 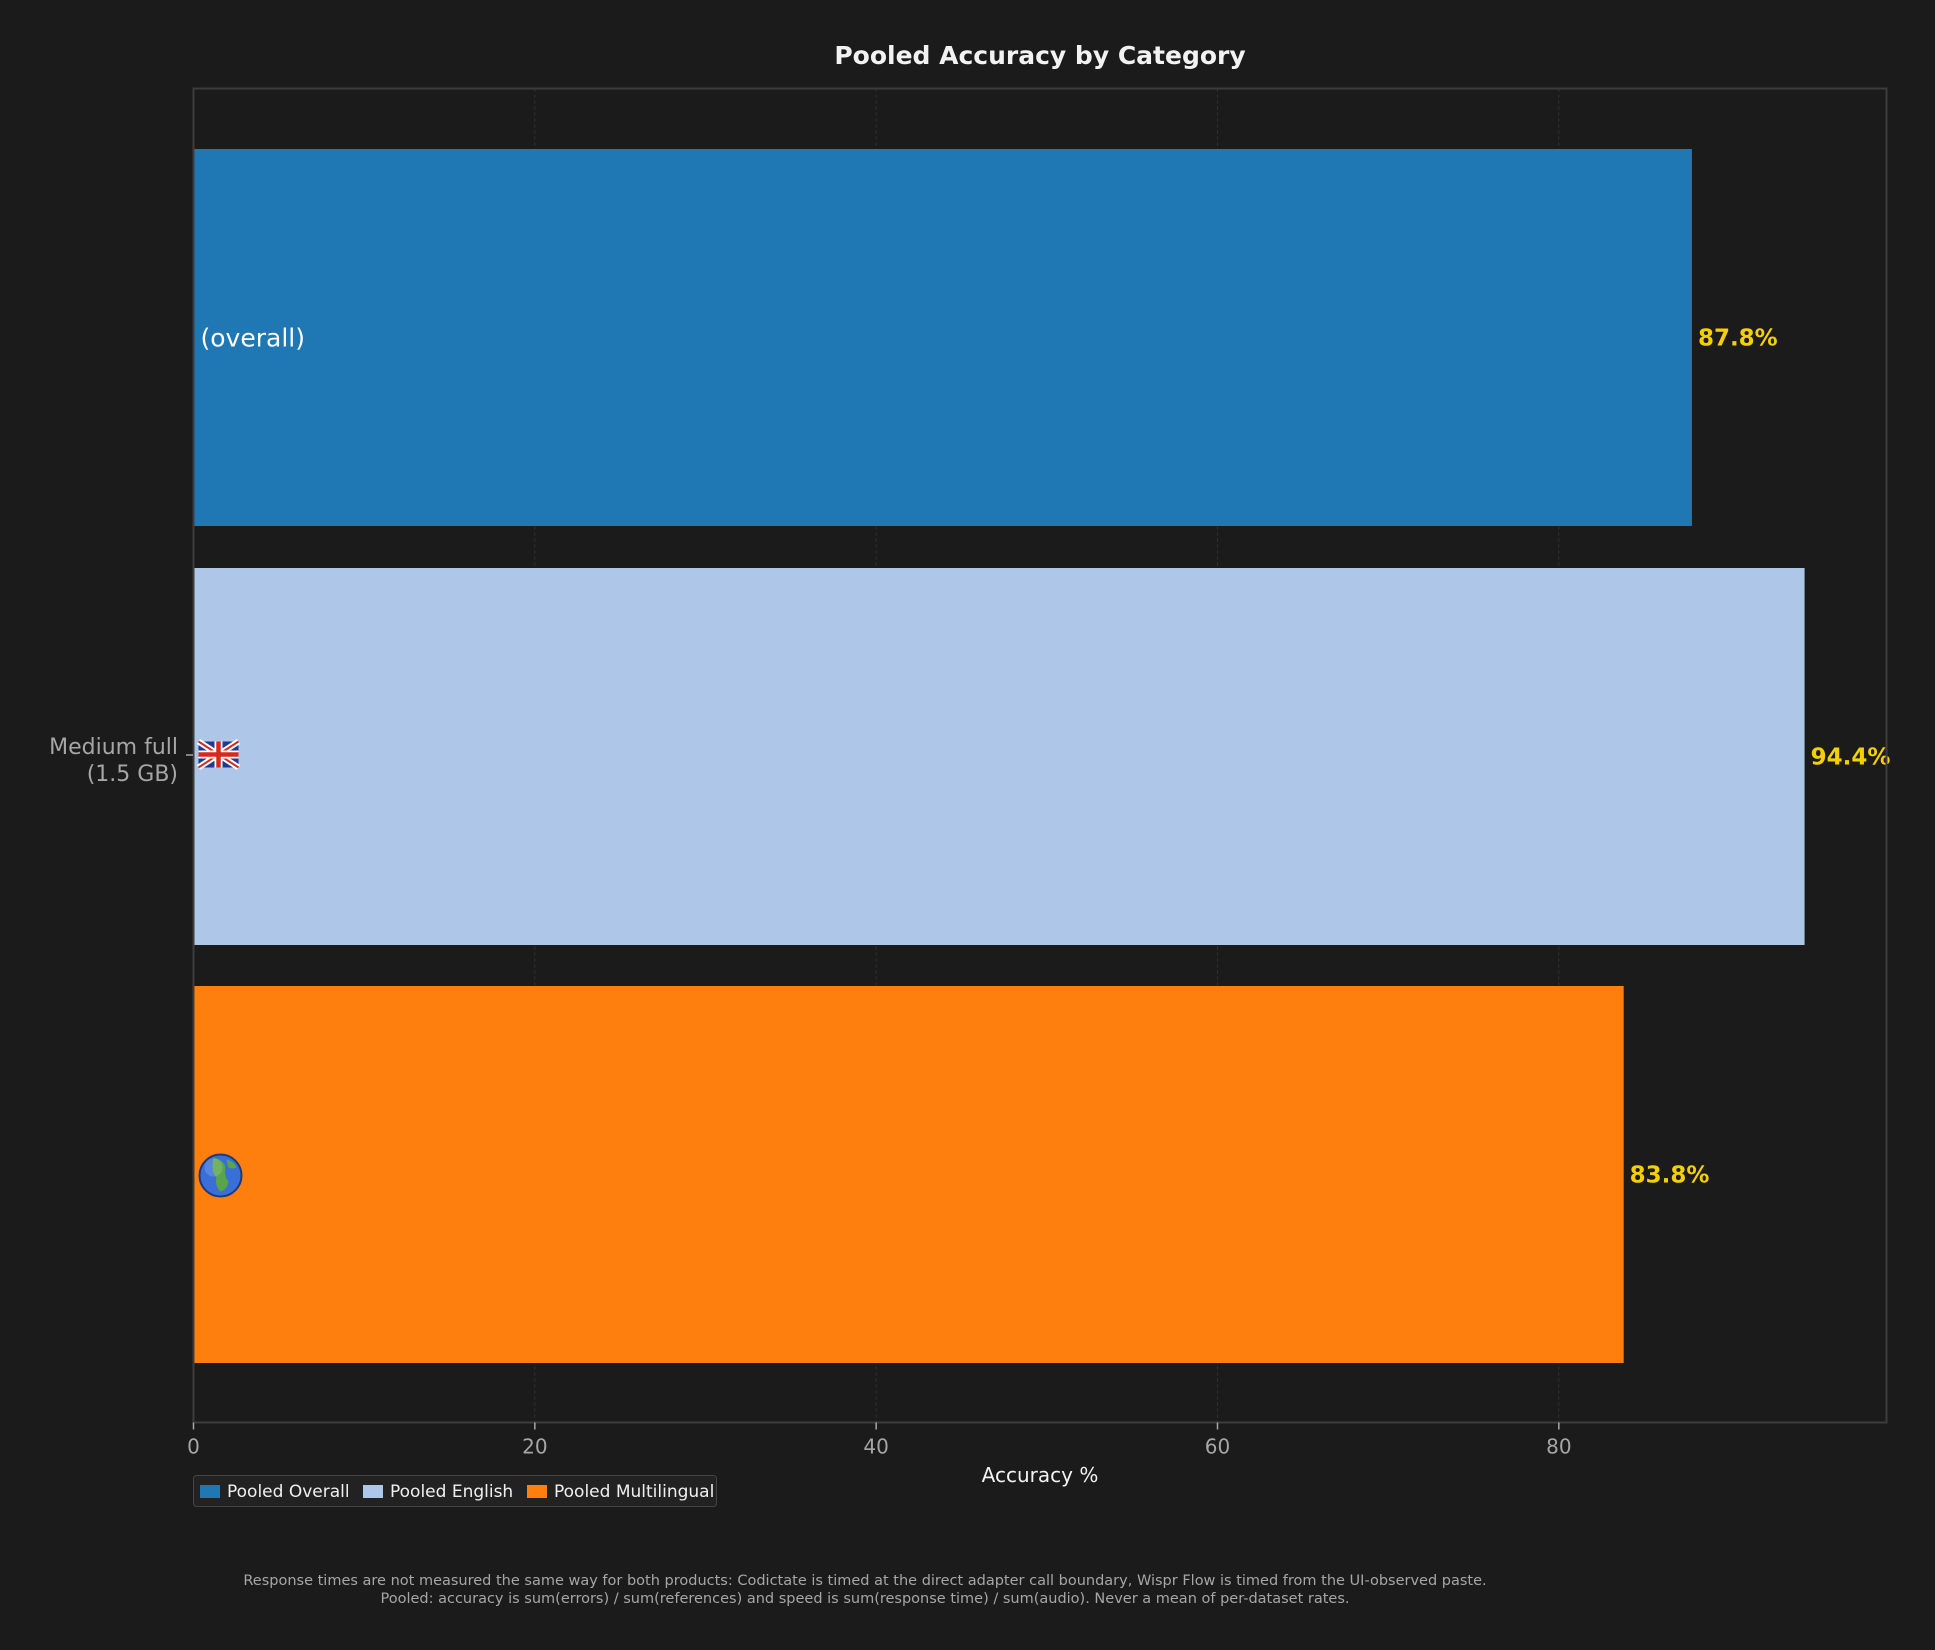 I want to click on bar-inner-label: (overall), so click(x=253, y=338).